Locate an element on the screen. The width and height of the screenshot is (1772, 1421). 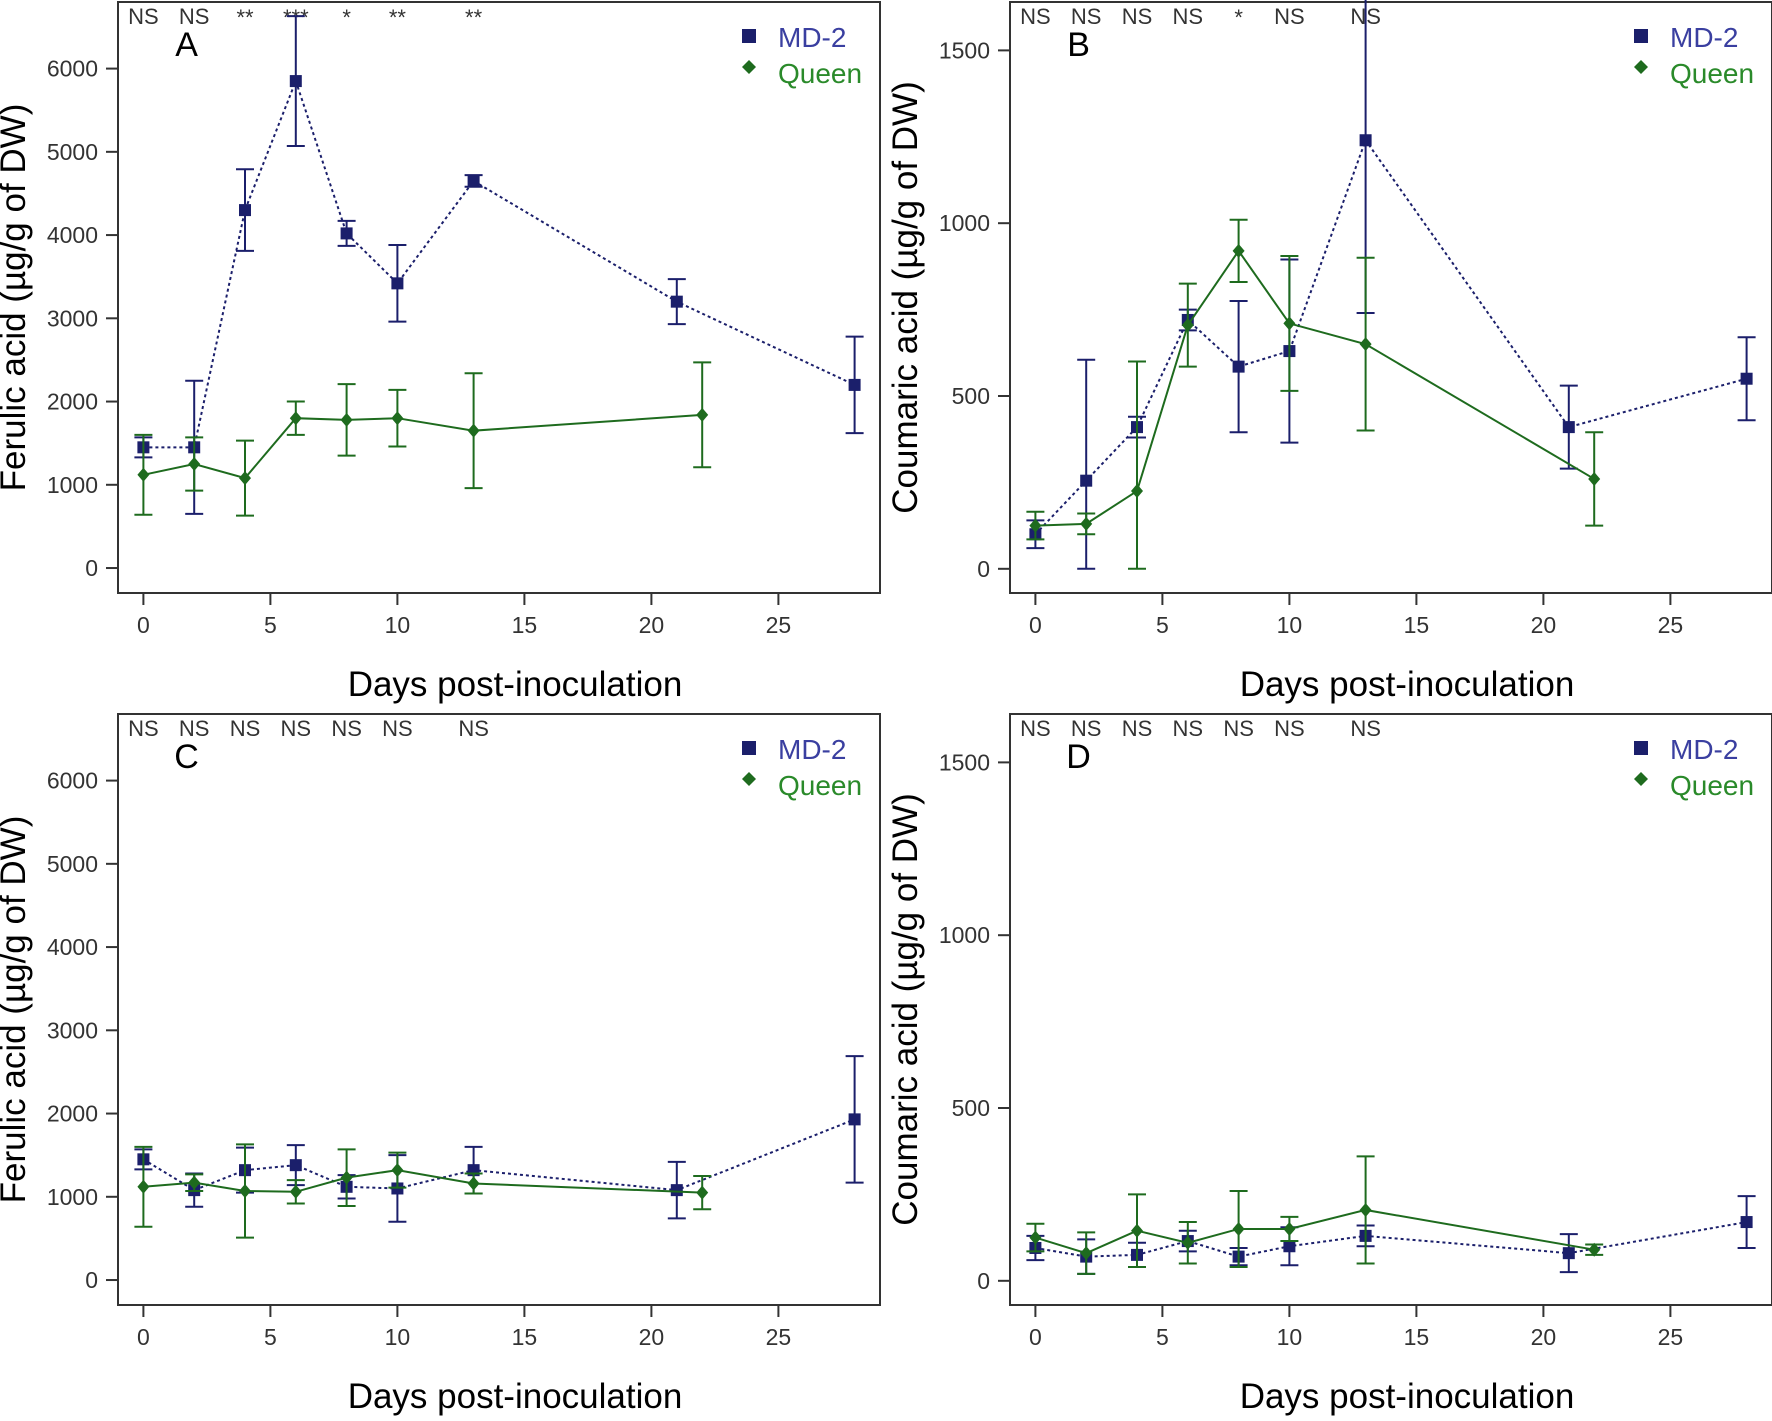
y-tick-label: 2000 is located at coordinates (72, 1114).